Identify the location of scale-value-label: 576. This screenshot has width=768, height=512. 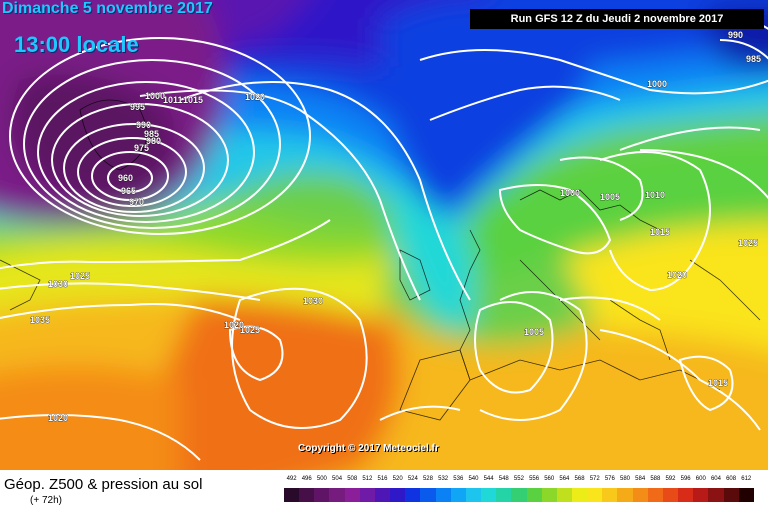
(609, 479).